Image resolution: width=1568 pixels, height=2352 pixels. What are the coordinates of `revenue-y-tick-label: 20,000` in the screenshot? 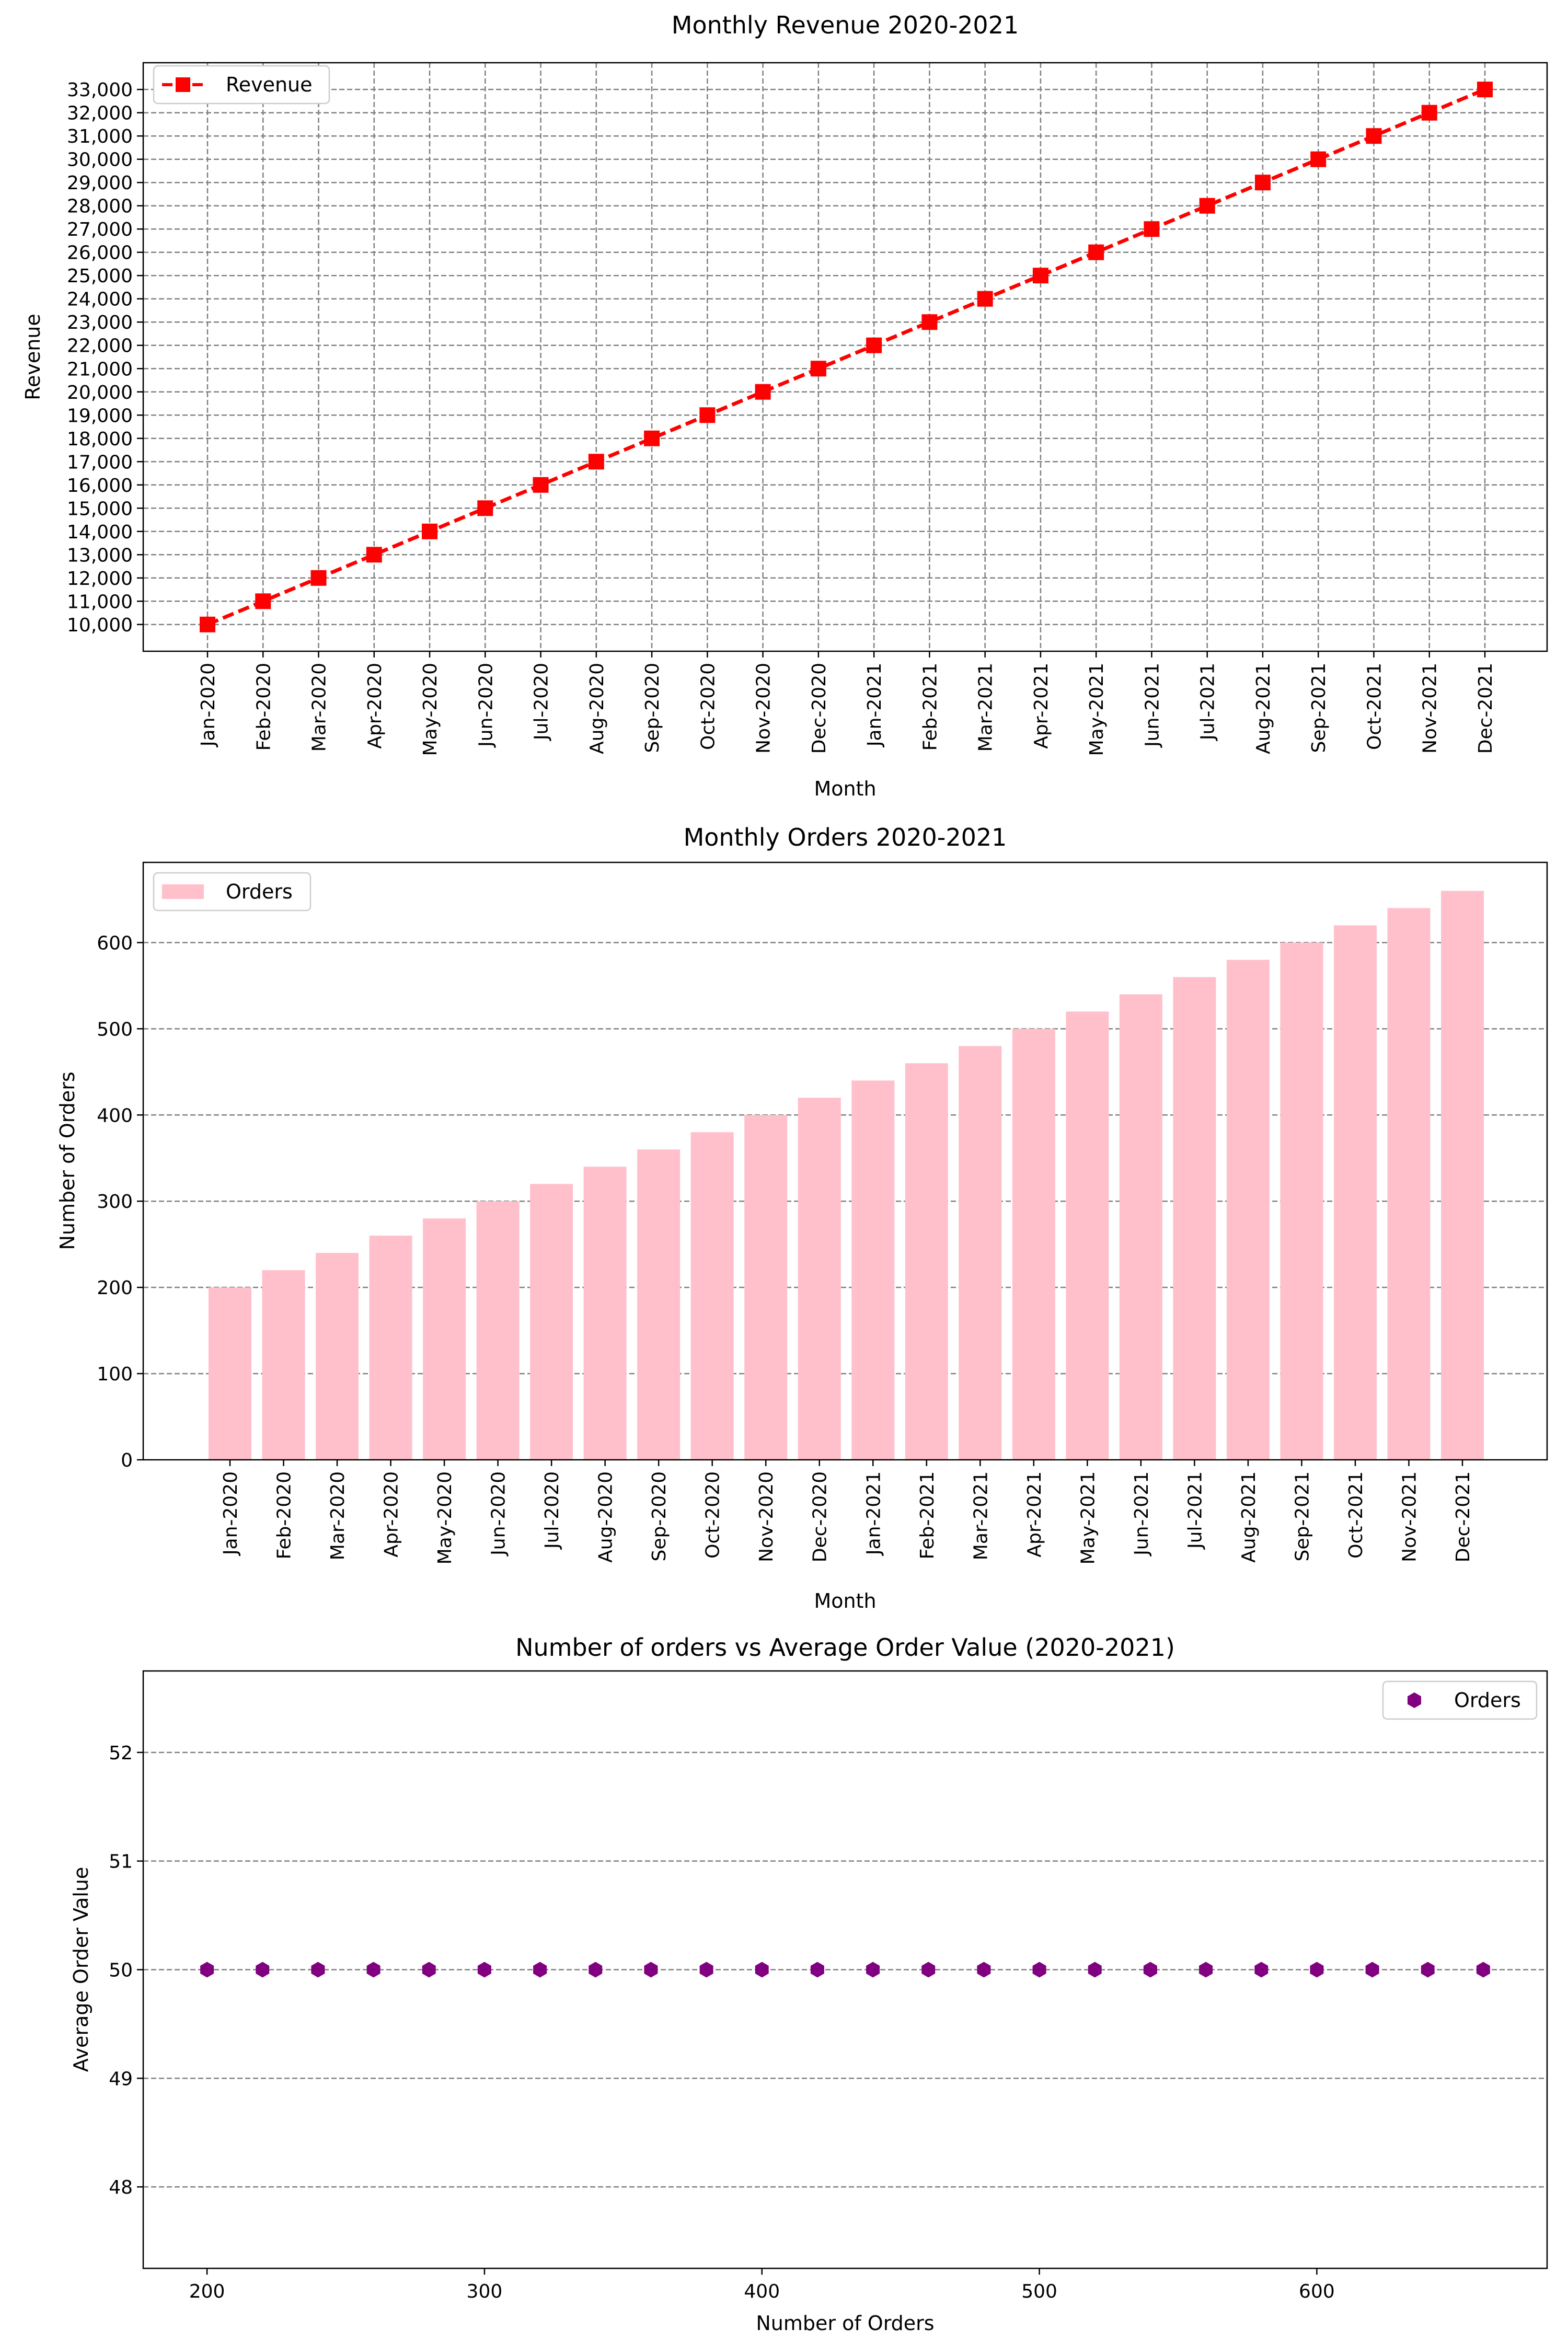 It's located at (100, 392).